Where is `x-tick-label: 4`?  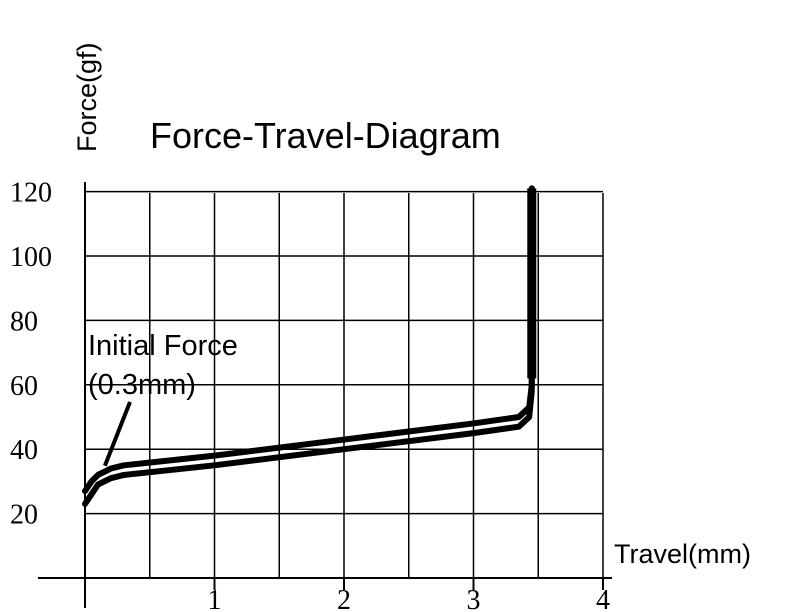
x-tick-label: 4 is located at coordinates (603, 598).